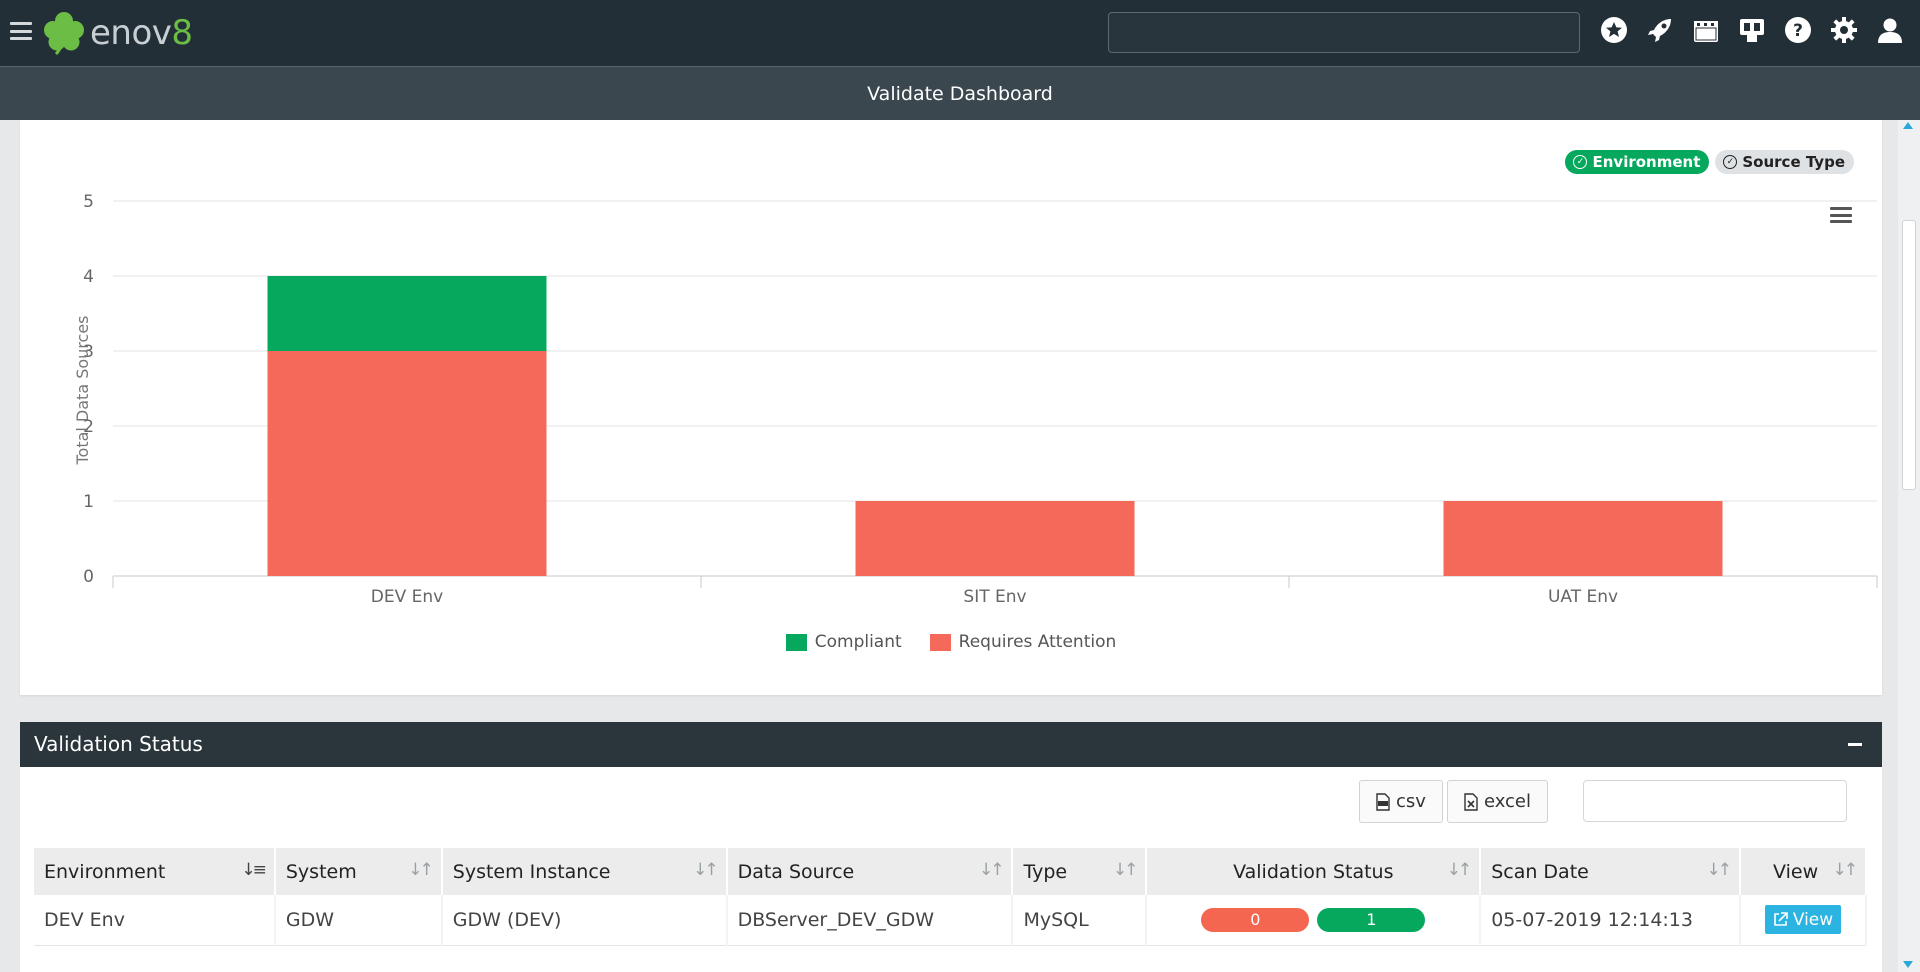  Describe the element at coordinates (584, 920) in the screenshot. I see `cell-system-instance: GDW (DEV)` at that location.